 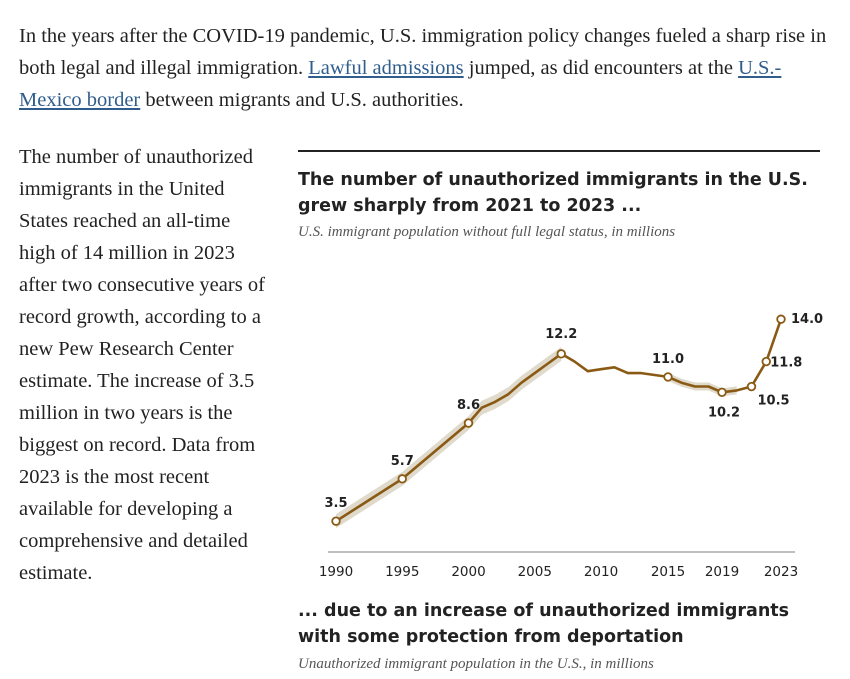 What do you see at coordinates (561, 354) in the screenshot?
I see `data-point-2007` at bounding box center [561, 354].